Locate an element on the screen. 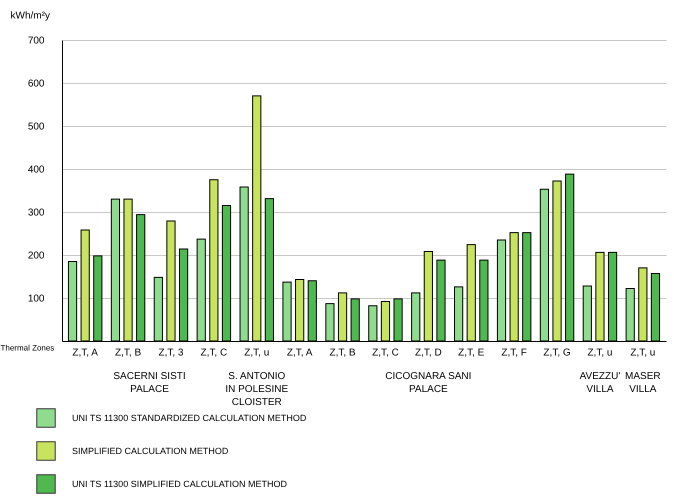 The width and height of the screenshot is (674, 502). text: S. ANTONIO IN POLESINE CLOISTER is located at coordinates (256, 389).